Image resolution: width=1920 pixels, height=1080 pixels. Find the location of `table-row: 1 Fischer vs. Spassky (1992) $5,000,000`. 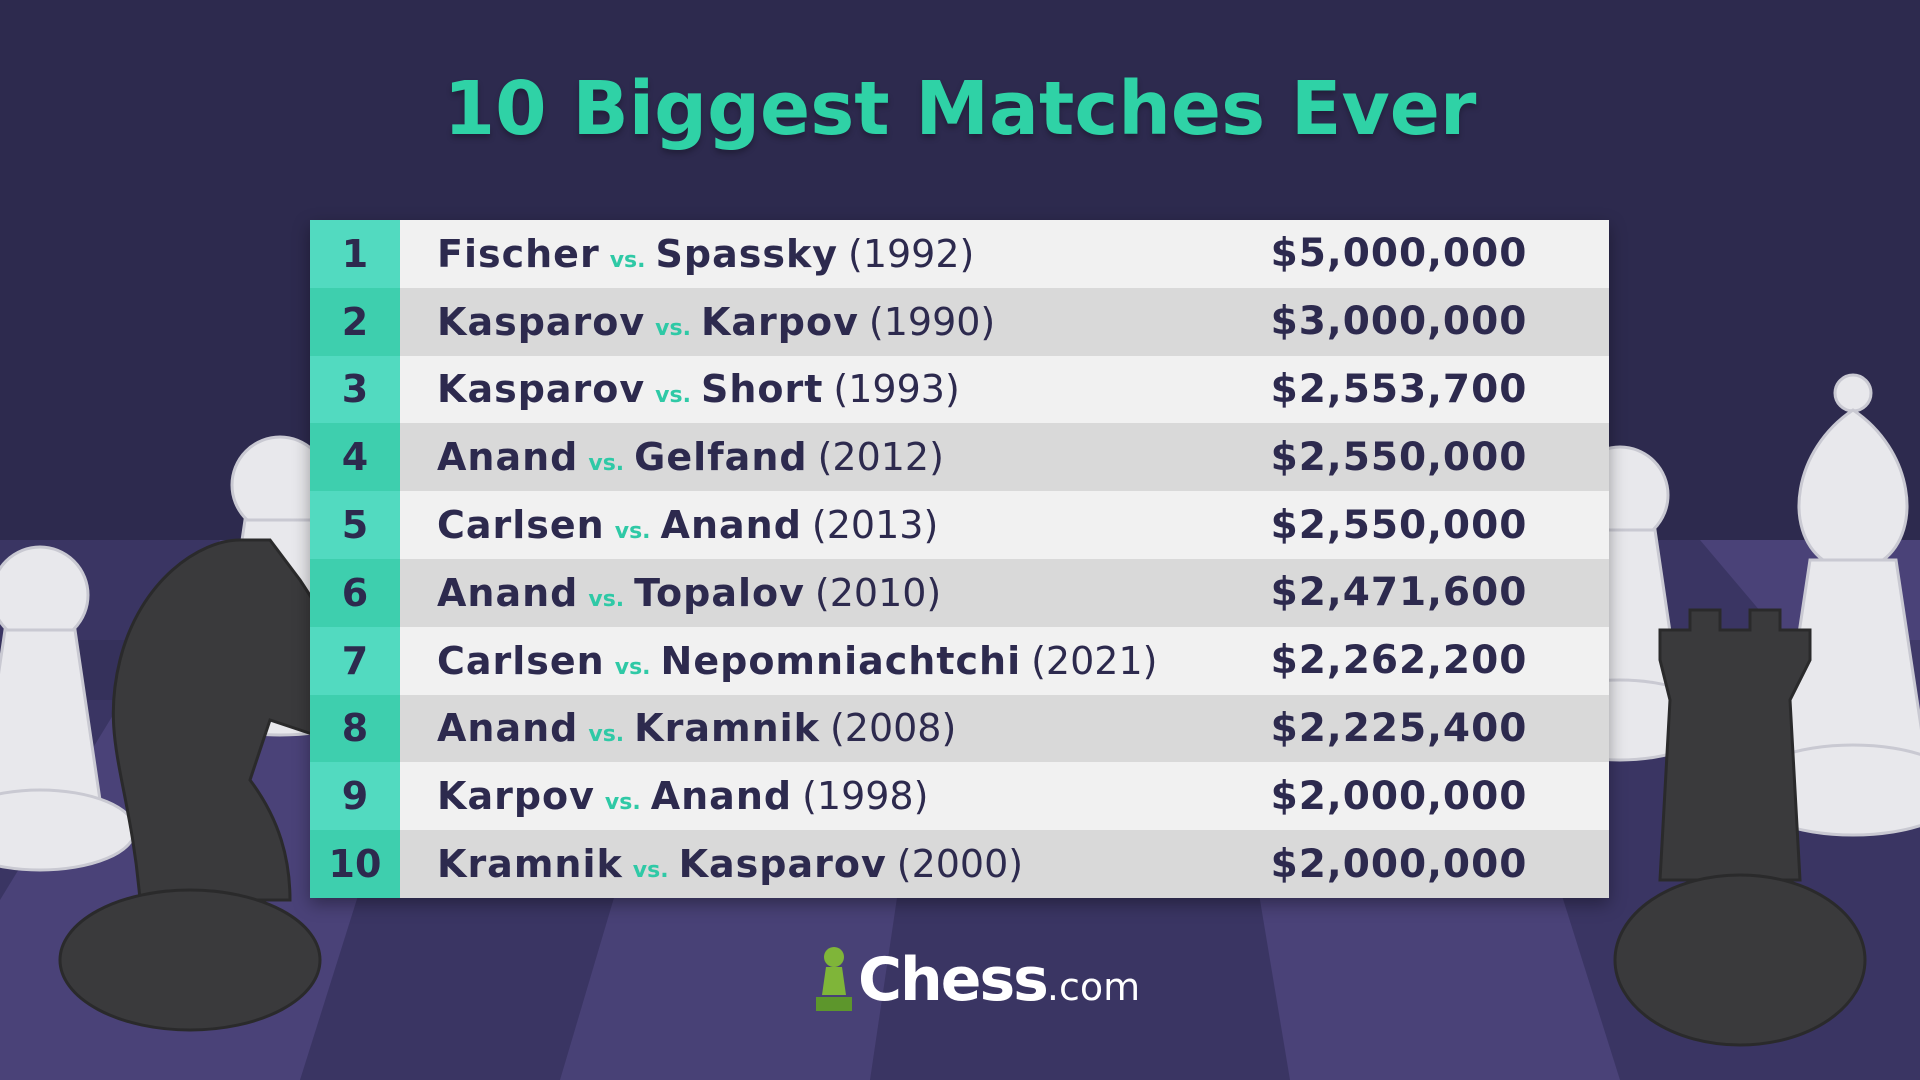

table-row: 1 Fischer vs. Spassky (1992) $5,000,000 is located at coordinates (959, 254).